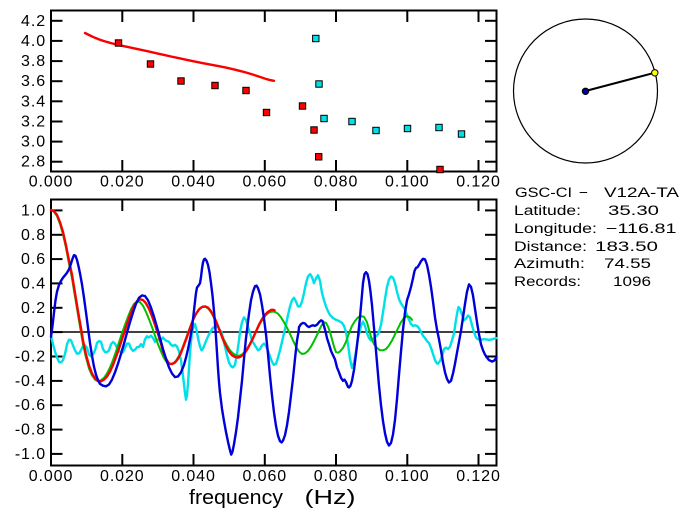 Image resolution: width=690 pixels, height=519 pixels. Describe the element at coordinates (30, 454) in the screenshot. I see `svg-text: -1.0` at that location.